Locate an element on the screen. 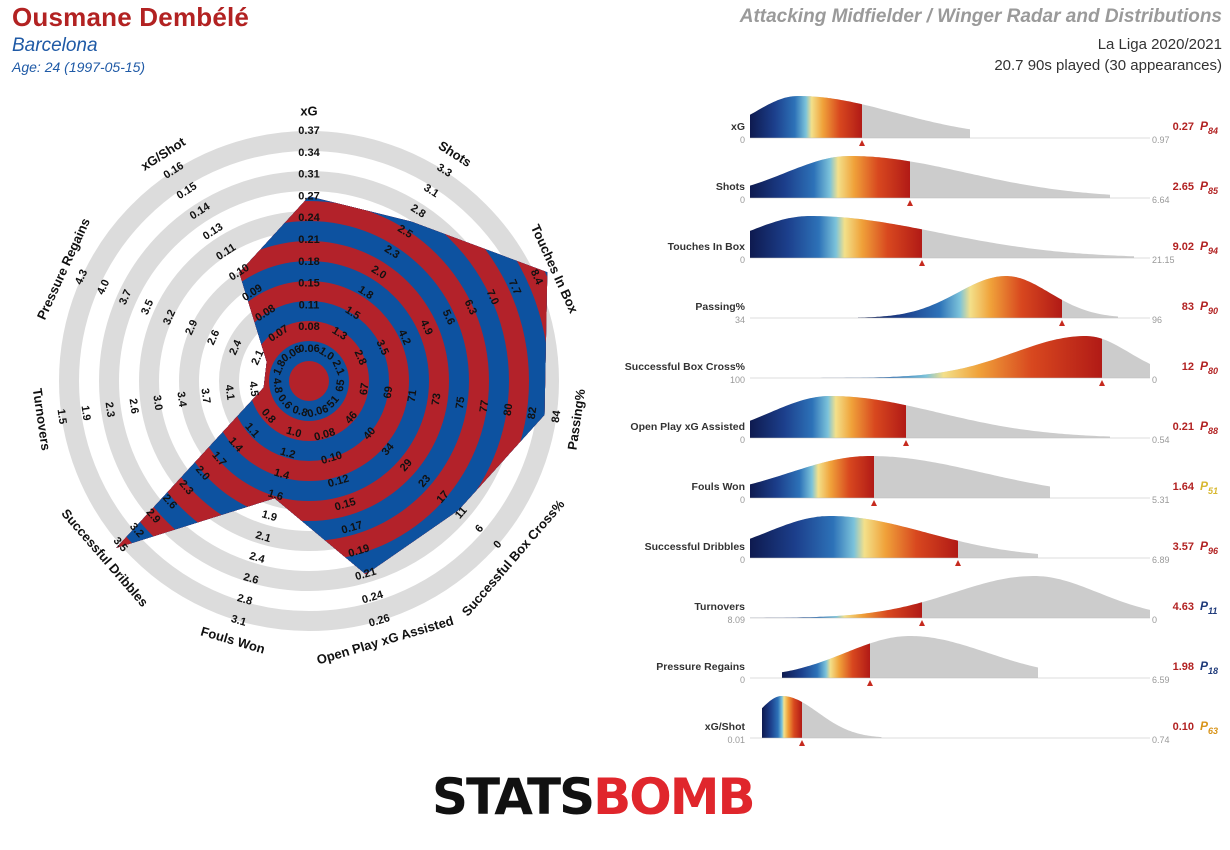 This screenshot has width=1230, height=850. radar-tick-label: 0.8 is located at coordinates (300, 412).